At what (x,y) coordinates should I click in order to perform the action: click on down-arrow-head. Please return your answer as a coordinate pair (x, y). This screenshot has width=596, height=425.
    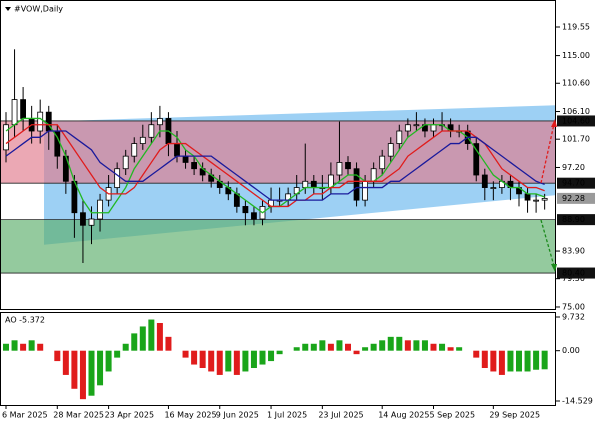
    Looking at the image, I should click on (554, 268).